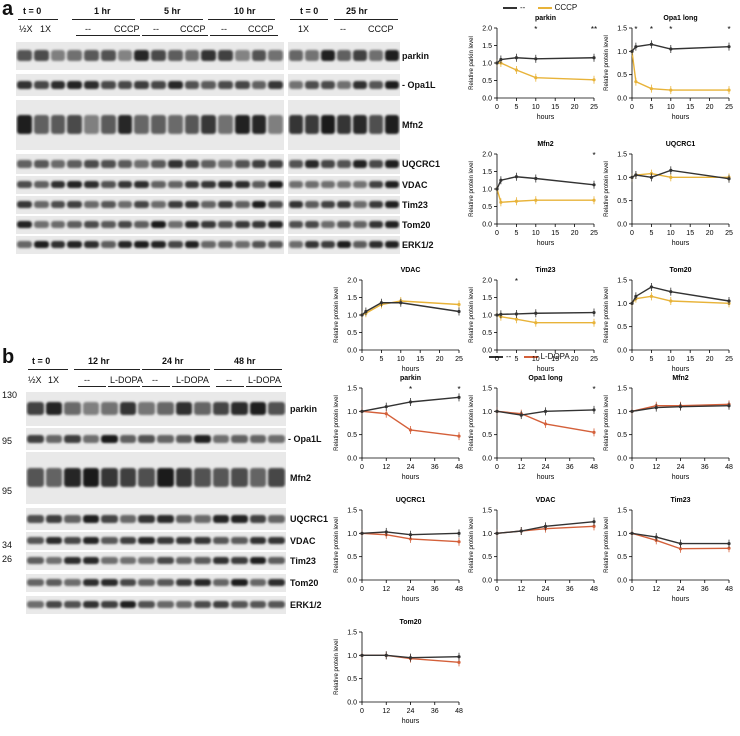 The height and width of the screenshot is (736, 740). Describe the element at coordinates (124, 386) in the screenshot. I see `treatment-underline` at that location.